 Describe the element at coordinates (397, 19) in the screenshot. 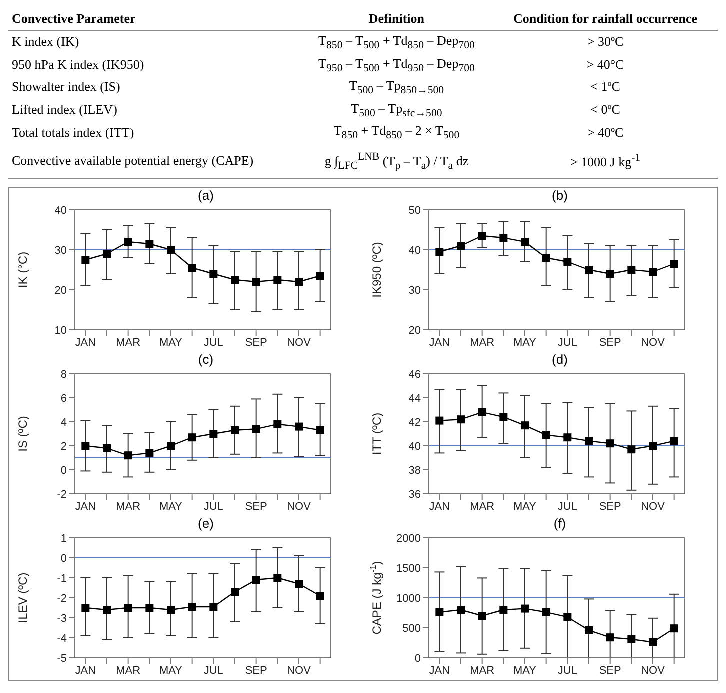

I see `text: Definition` at that location.